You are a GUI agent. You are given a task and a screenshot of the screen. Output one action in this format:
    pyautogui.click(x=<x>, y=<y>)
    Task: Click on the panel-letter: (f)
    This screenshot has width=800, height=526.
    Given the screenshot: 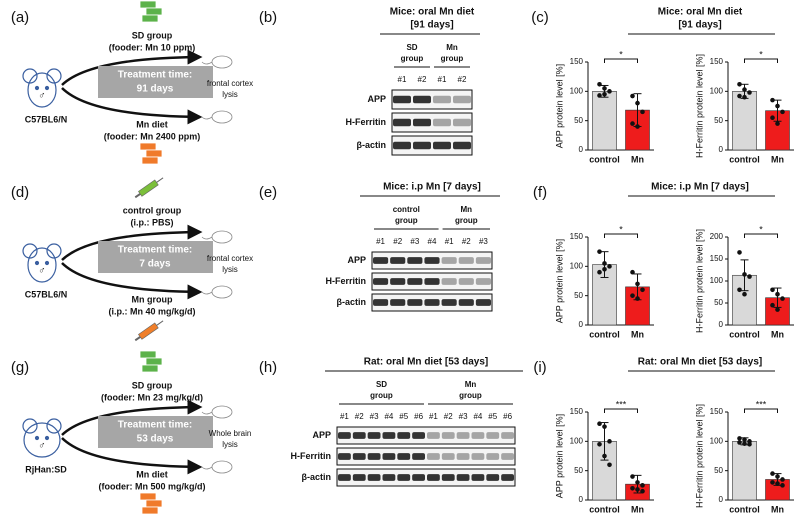 What is the action you would take?
    pyautogui.click(x=540, y=192)
    